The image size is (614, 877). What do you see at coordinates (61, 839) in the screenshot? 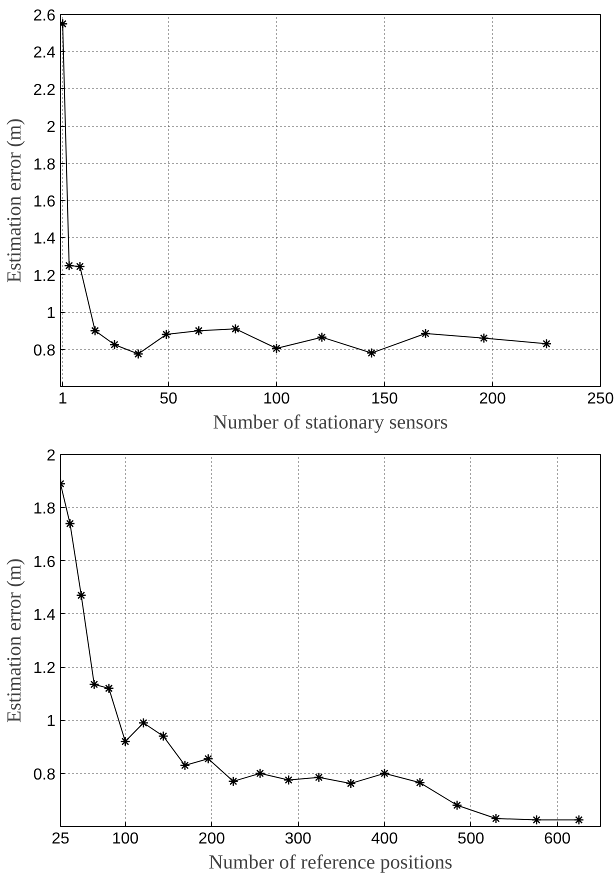
I see `x-tick-label: 25` at bounding box center [61, 839].